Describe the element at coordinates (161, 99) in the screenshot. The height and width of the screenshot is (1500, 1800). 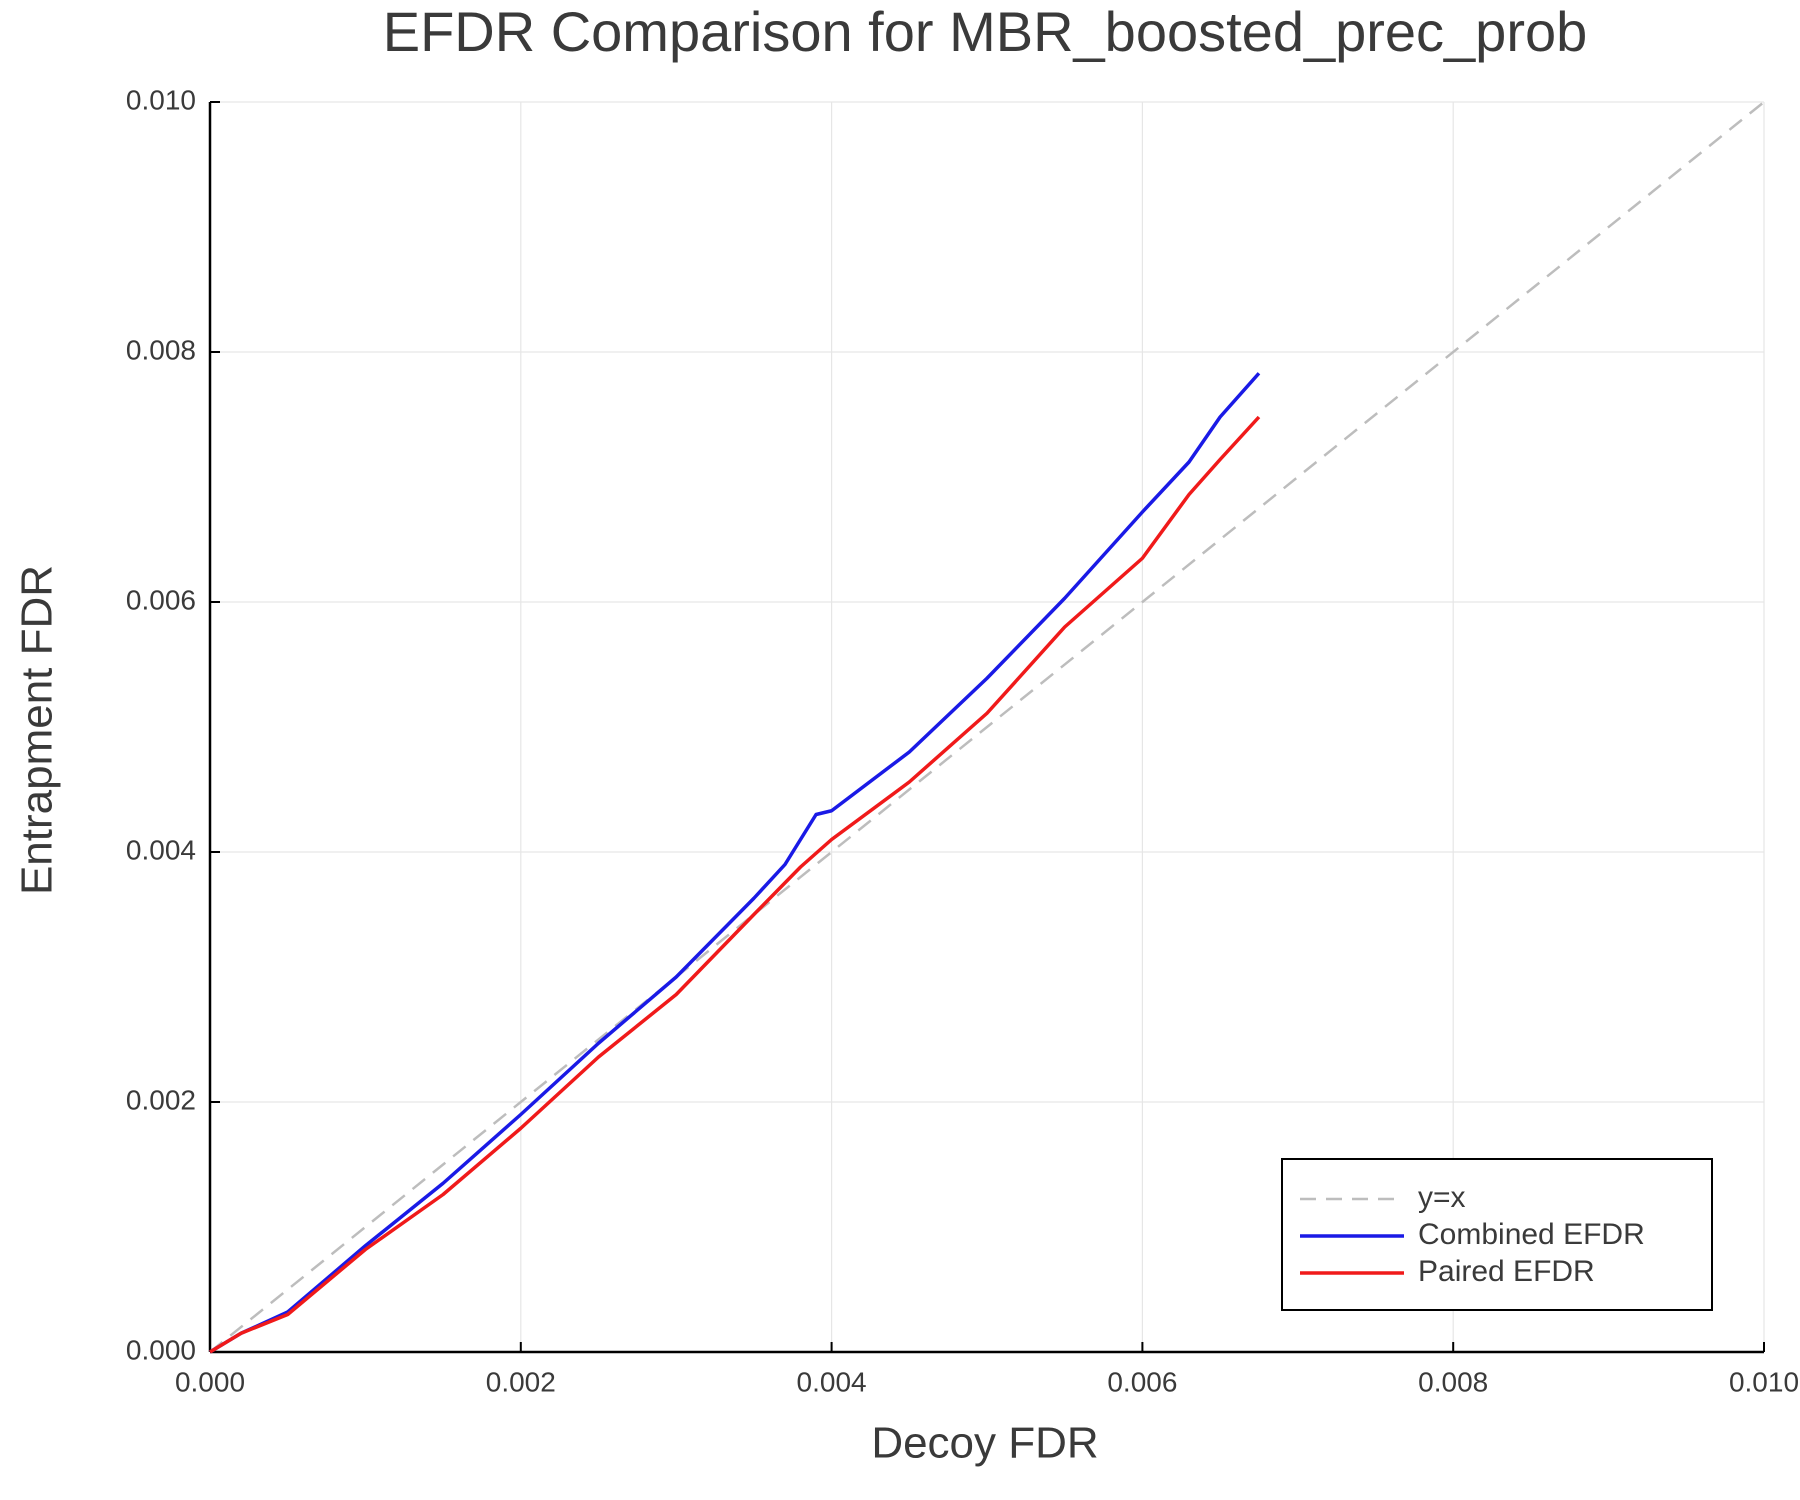
I see `y-tick-label: 0.010` at that location.